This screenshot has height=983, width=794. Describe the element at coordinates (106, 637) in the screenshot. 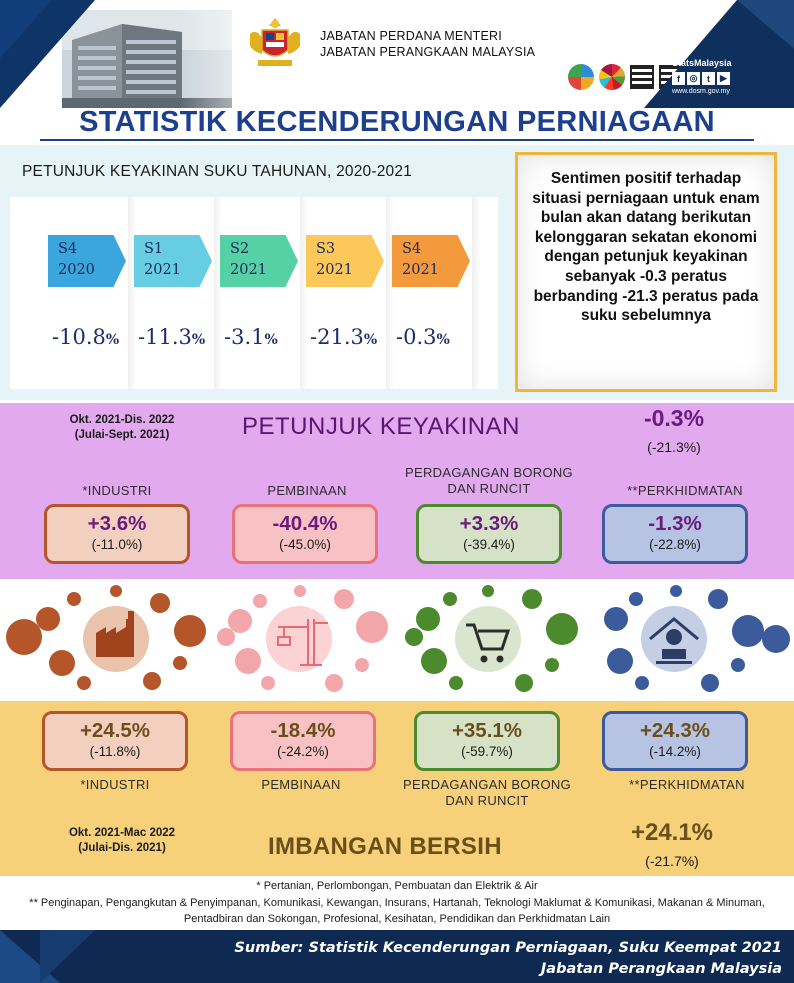

I see `factory-icon` at that location.